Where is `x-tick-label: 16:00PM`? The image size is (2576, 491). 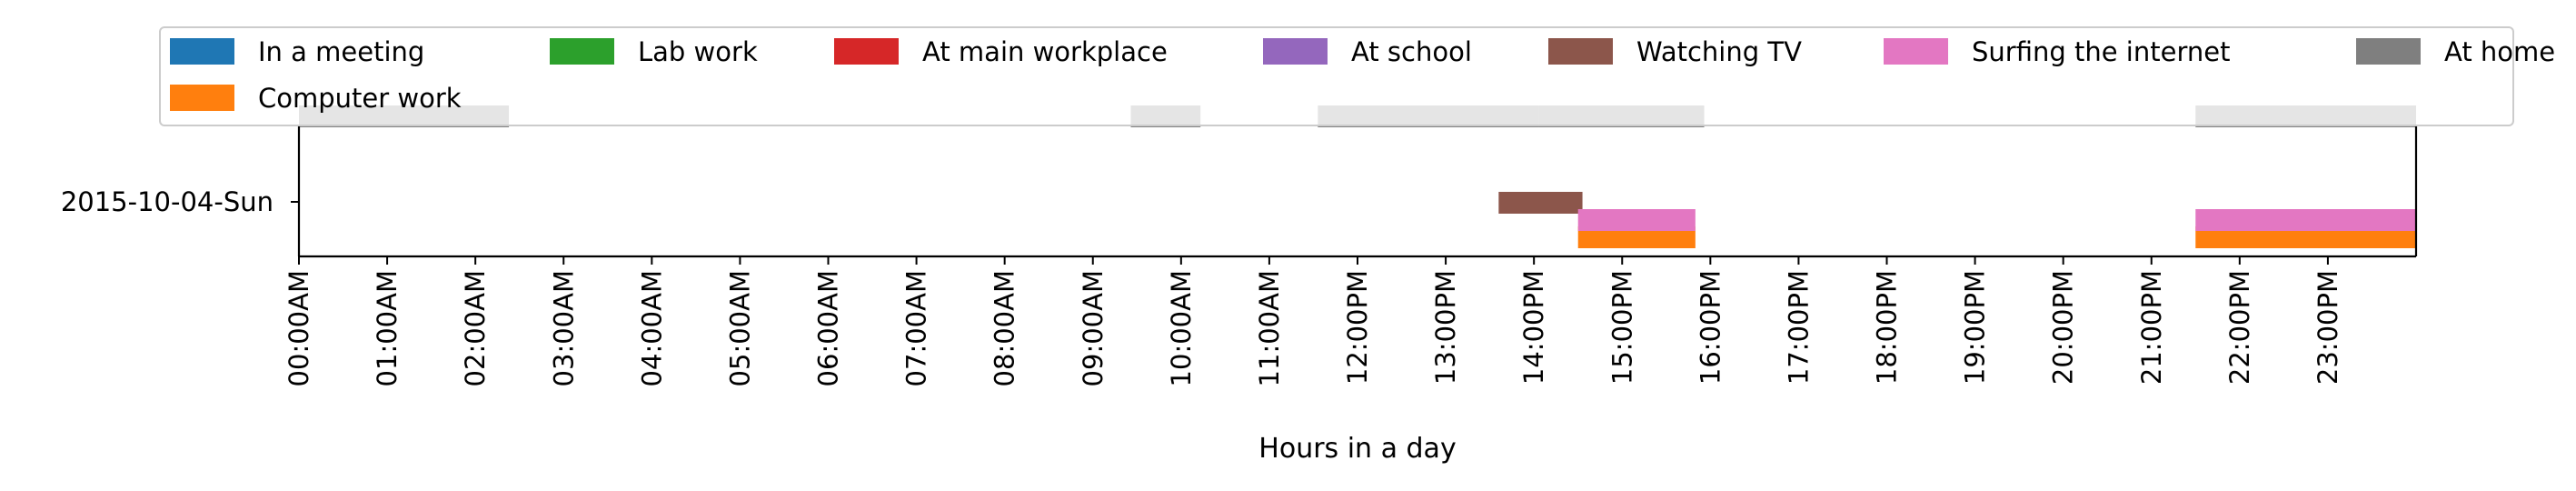
x-tick-label: 16:00PM is located at coordinates (1711, 327).